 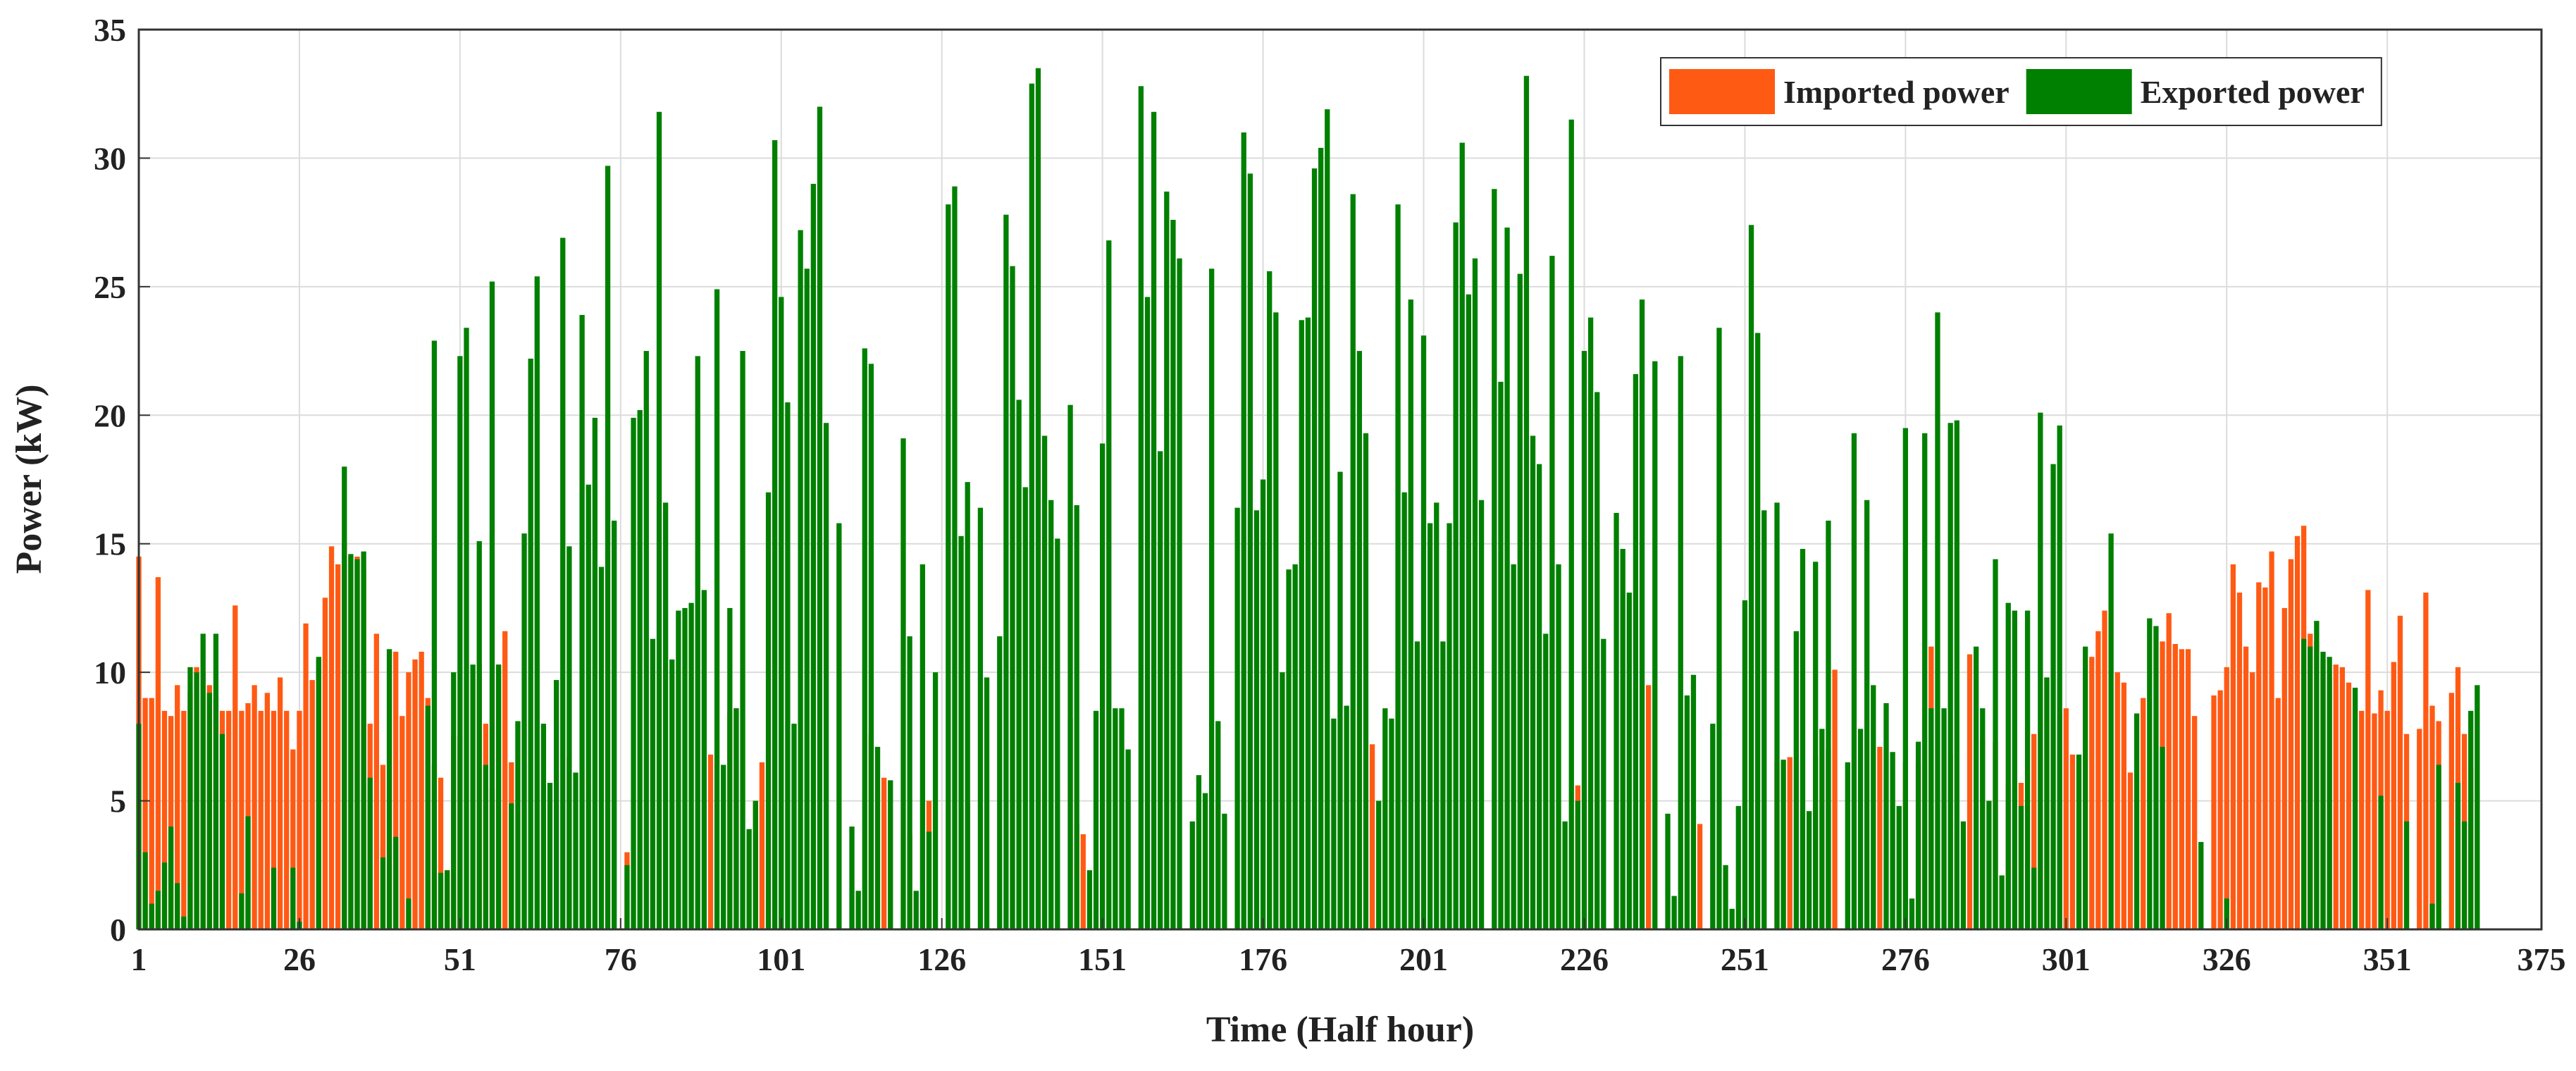 I want to click on x-tick-label: 126, so click(x=941, y=959).